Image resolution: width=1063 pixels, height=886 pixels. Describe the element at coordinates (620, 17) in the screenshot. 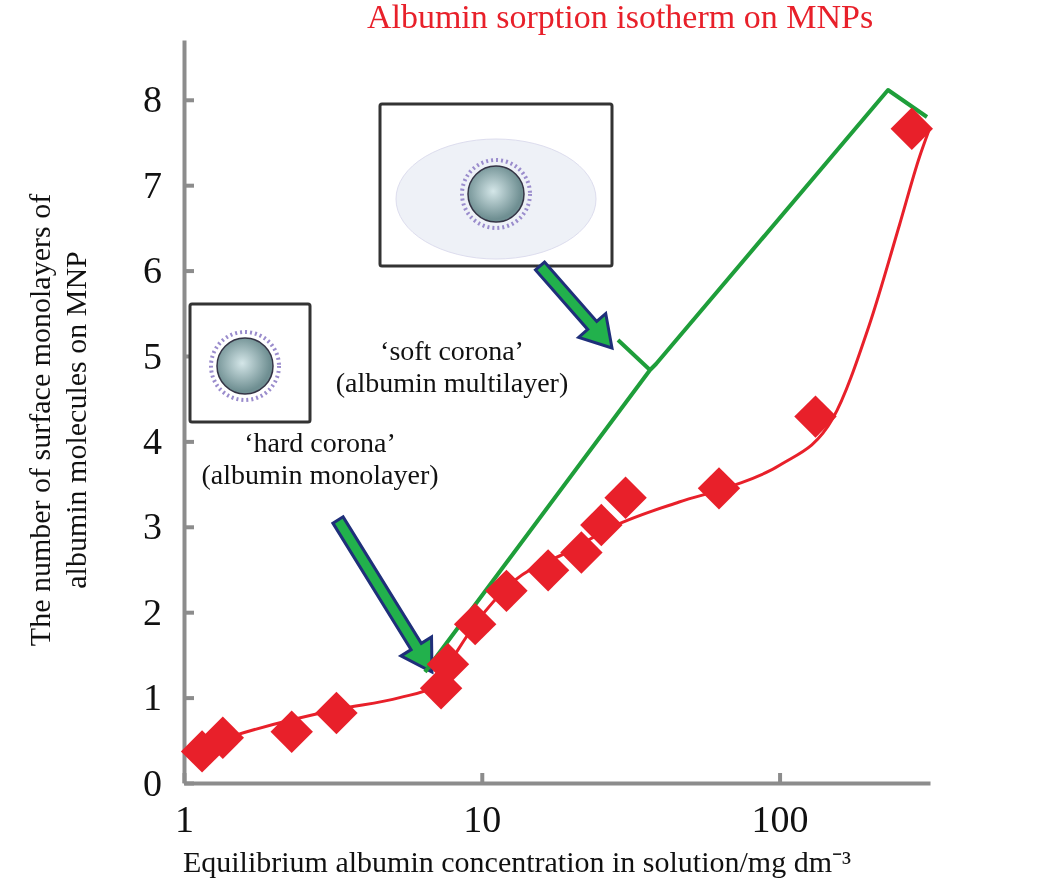

I see `chart-title: Albumin sorption isotherm on MNPs` at that location.